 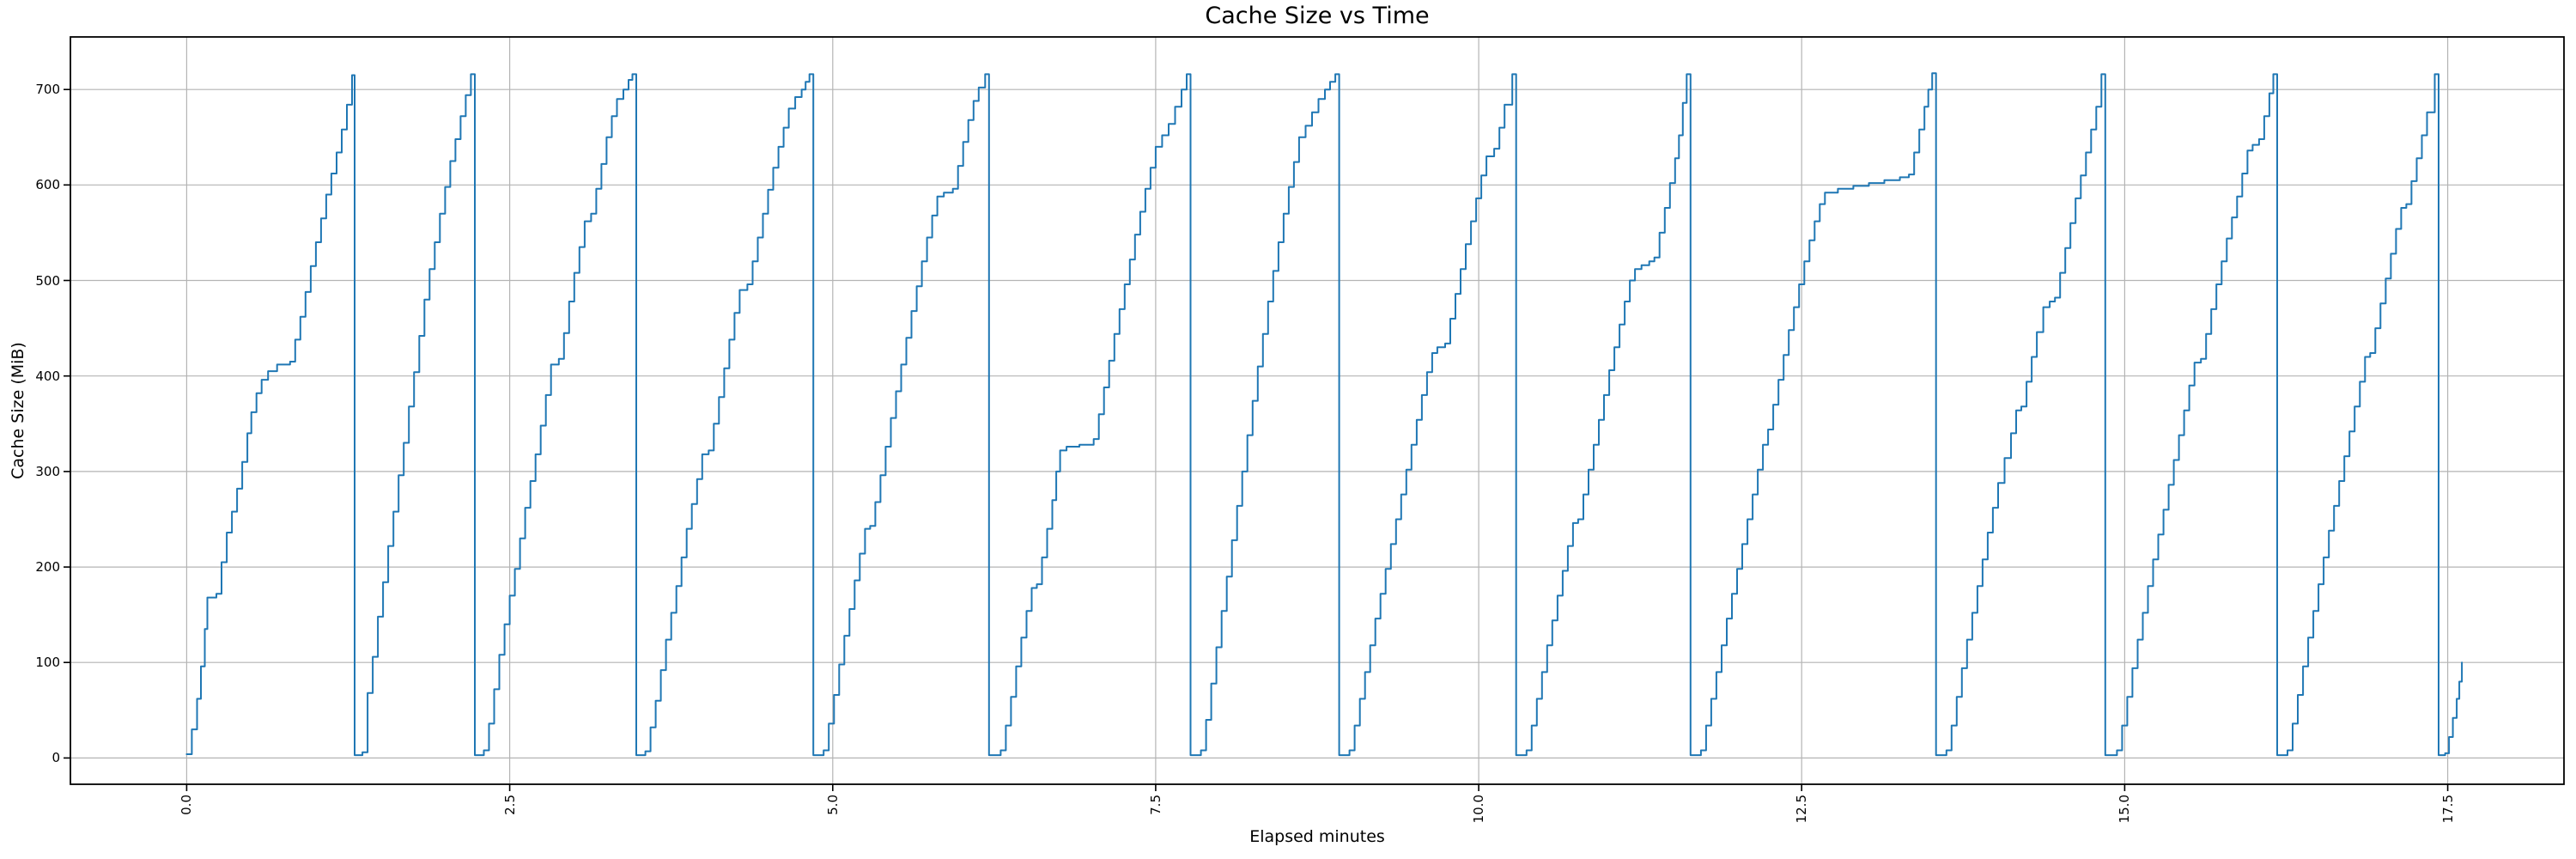 I want to click on y-tick-label-100: 100, so click(x=48, y=663).